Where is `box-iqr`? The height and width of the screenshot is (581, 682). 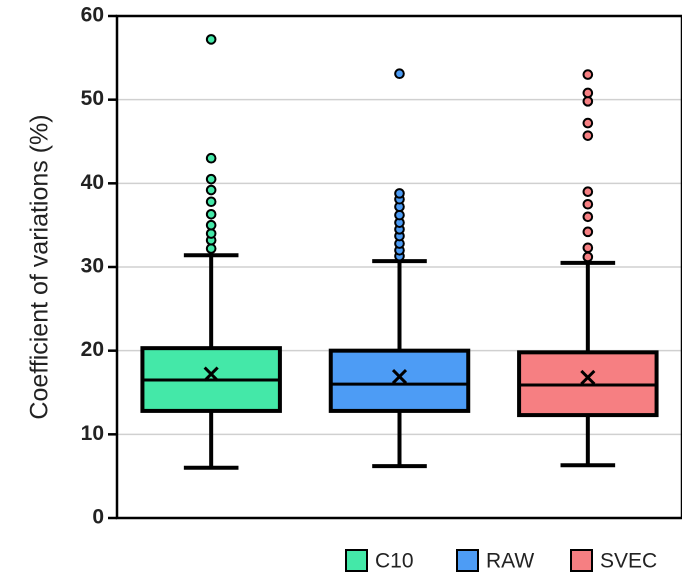
box-iqr is located at coordinates (399, 380).